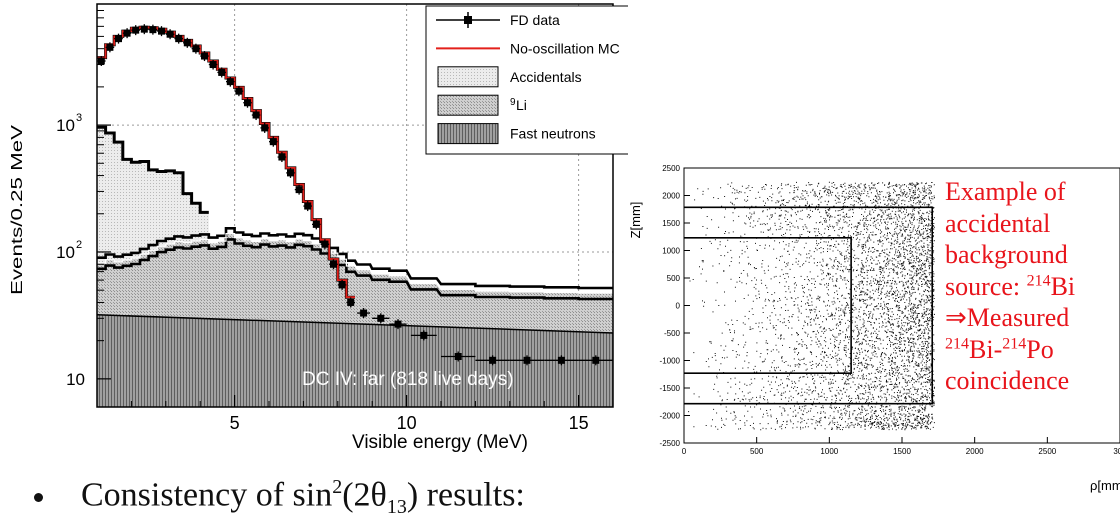 The height and width of the screenshot is (524, 1120). What do you see at coordinates (671, 251) in the screenshot?
I see `sc-y-tick-label: 1000` at bounding box center [671, 251].